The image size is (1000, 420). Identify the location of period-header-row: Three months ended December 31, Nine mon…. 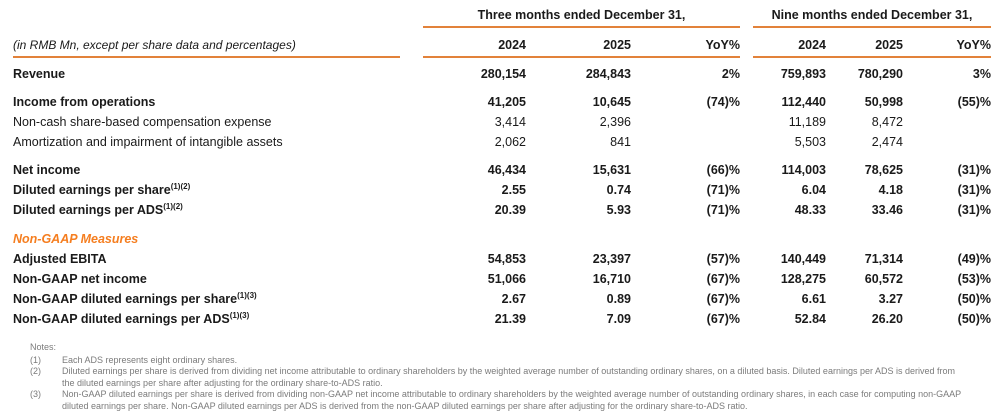
(502, 18).